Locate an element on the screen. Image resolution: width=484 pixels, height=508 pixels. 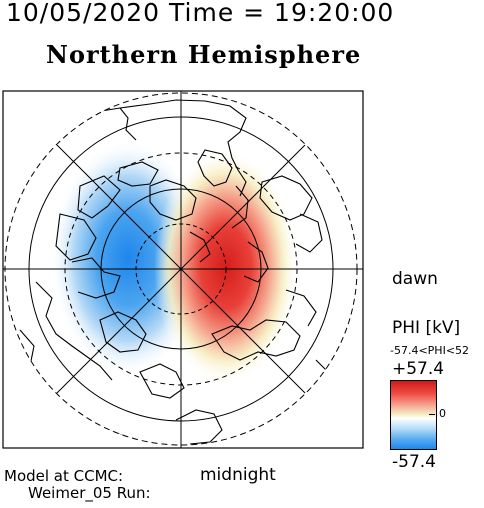
colorbar is located at coordinates (413, 415).